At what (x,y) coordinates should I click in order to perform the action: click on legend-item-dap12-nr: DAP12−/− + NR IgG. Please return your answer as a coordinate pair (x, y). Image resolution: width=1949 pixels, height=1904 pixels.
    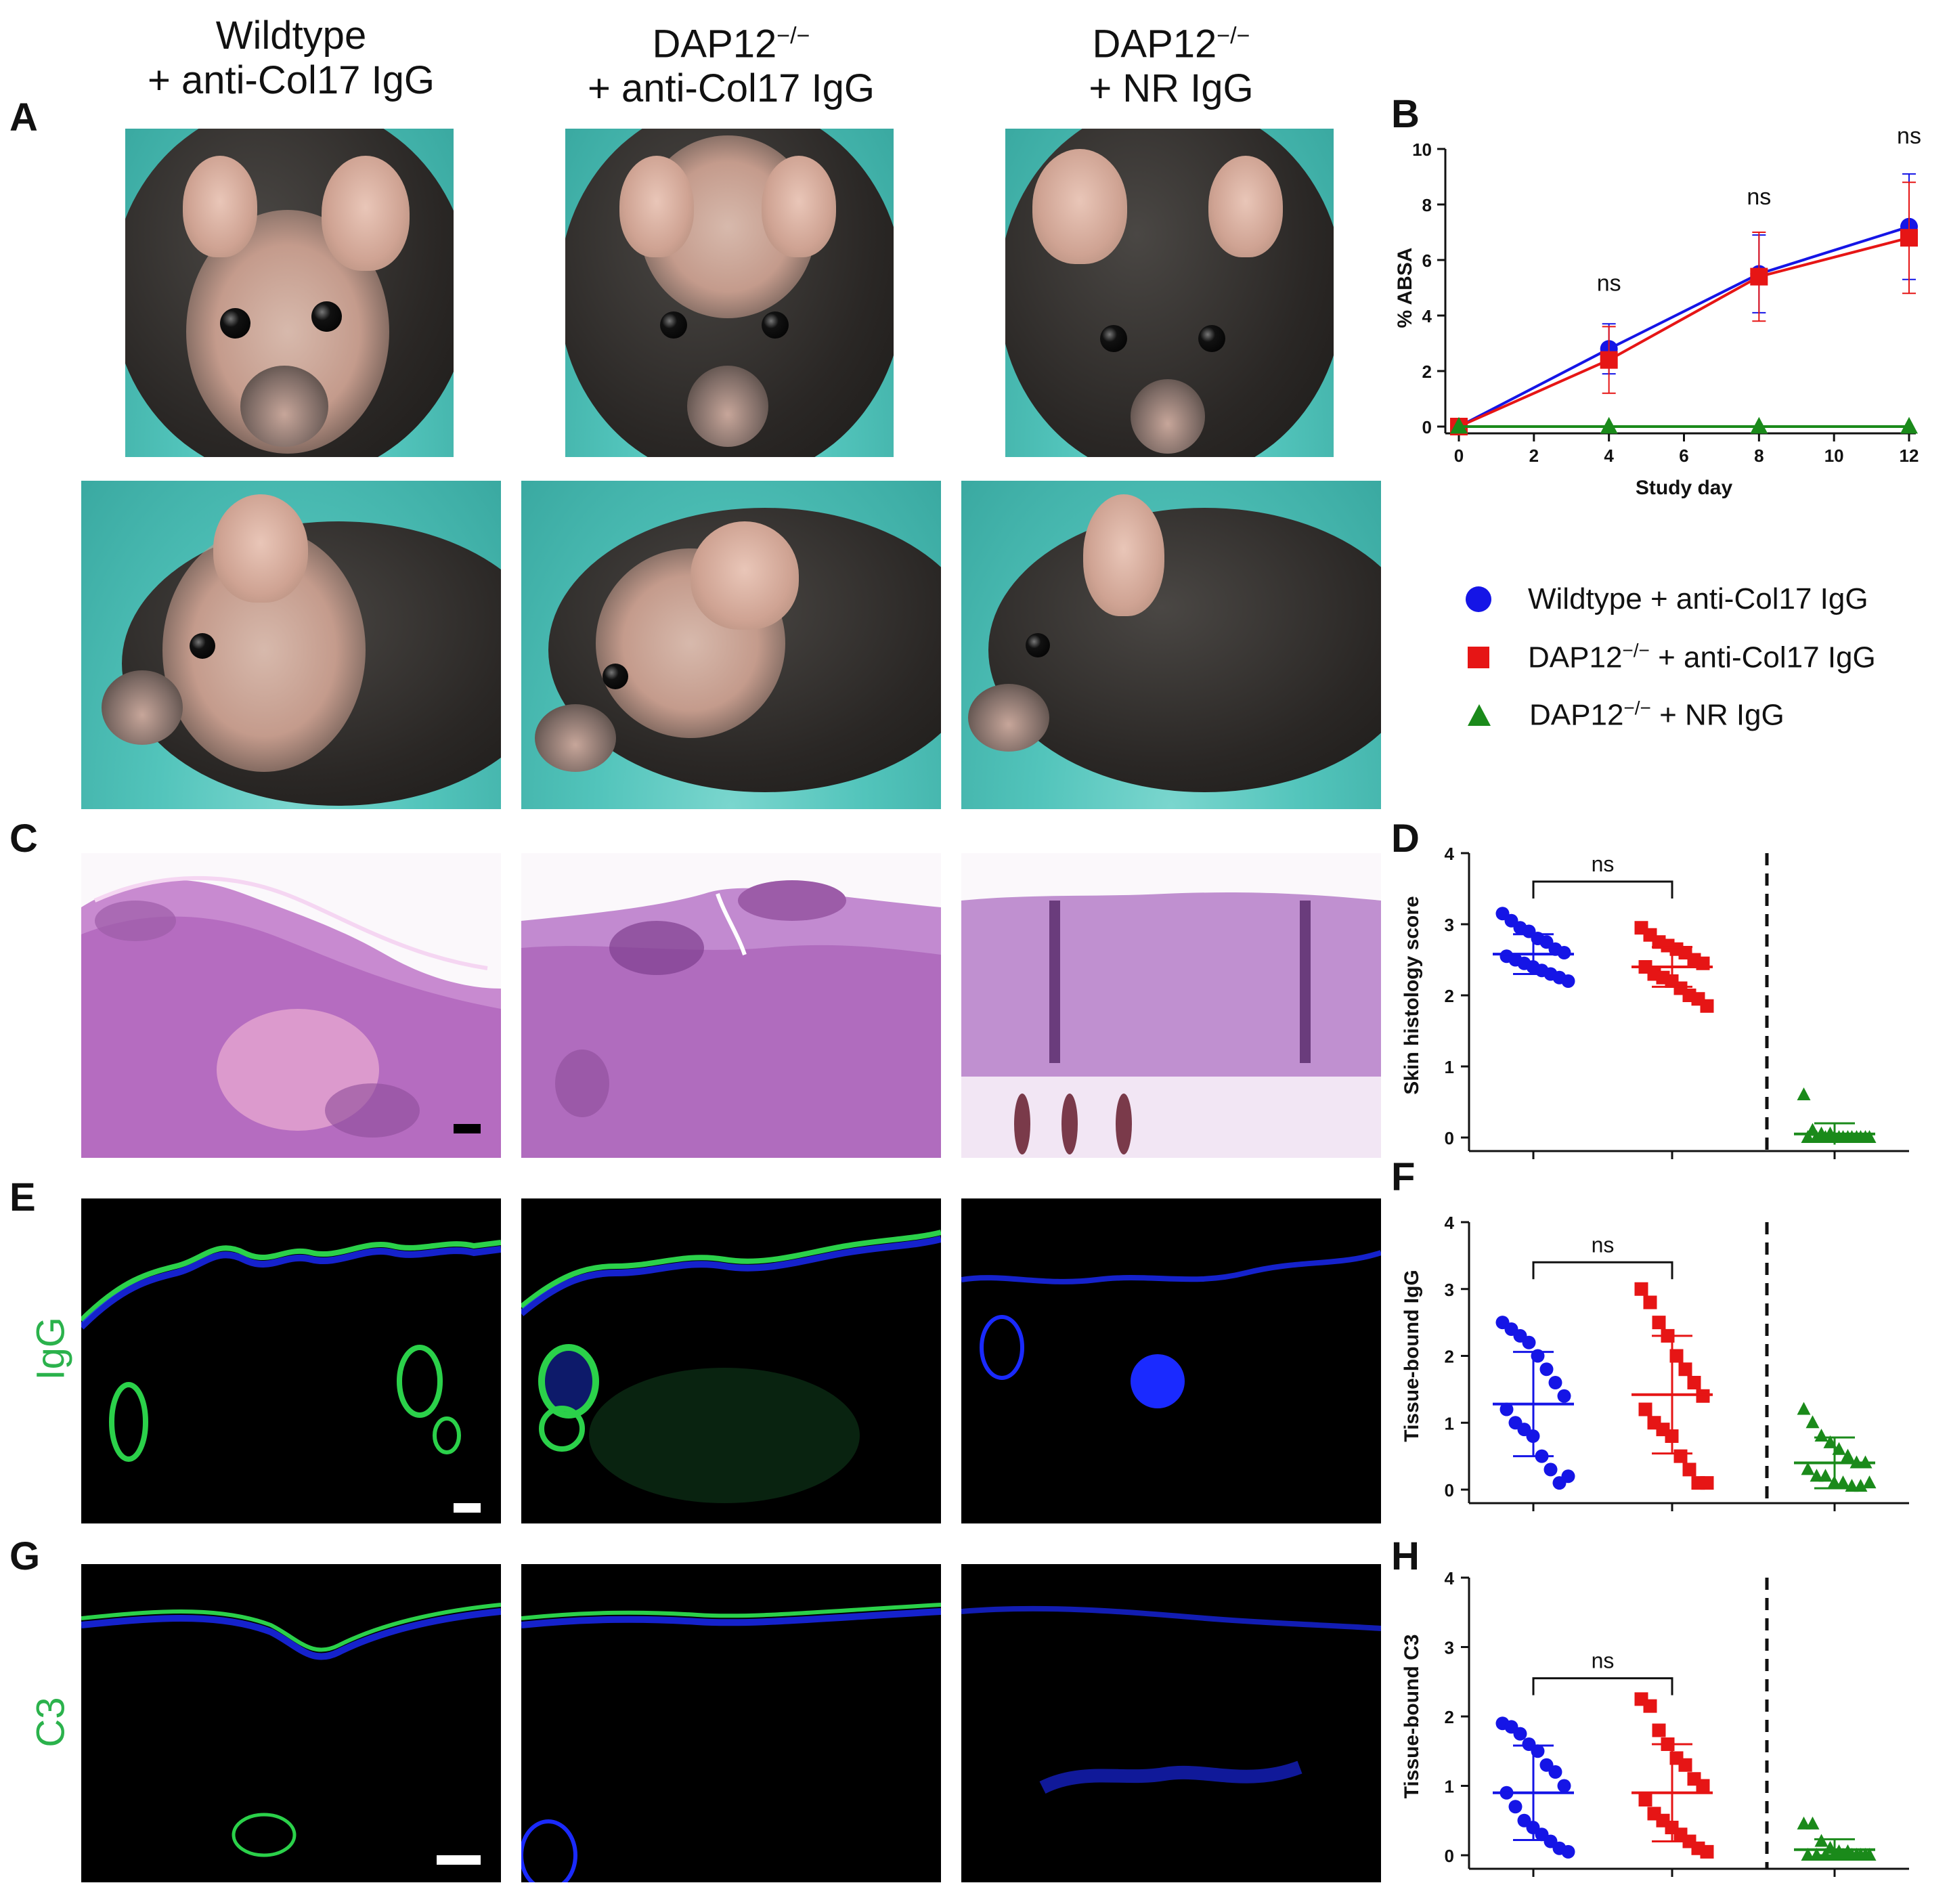
    Looking at the image, I should click on (1625, 715).